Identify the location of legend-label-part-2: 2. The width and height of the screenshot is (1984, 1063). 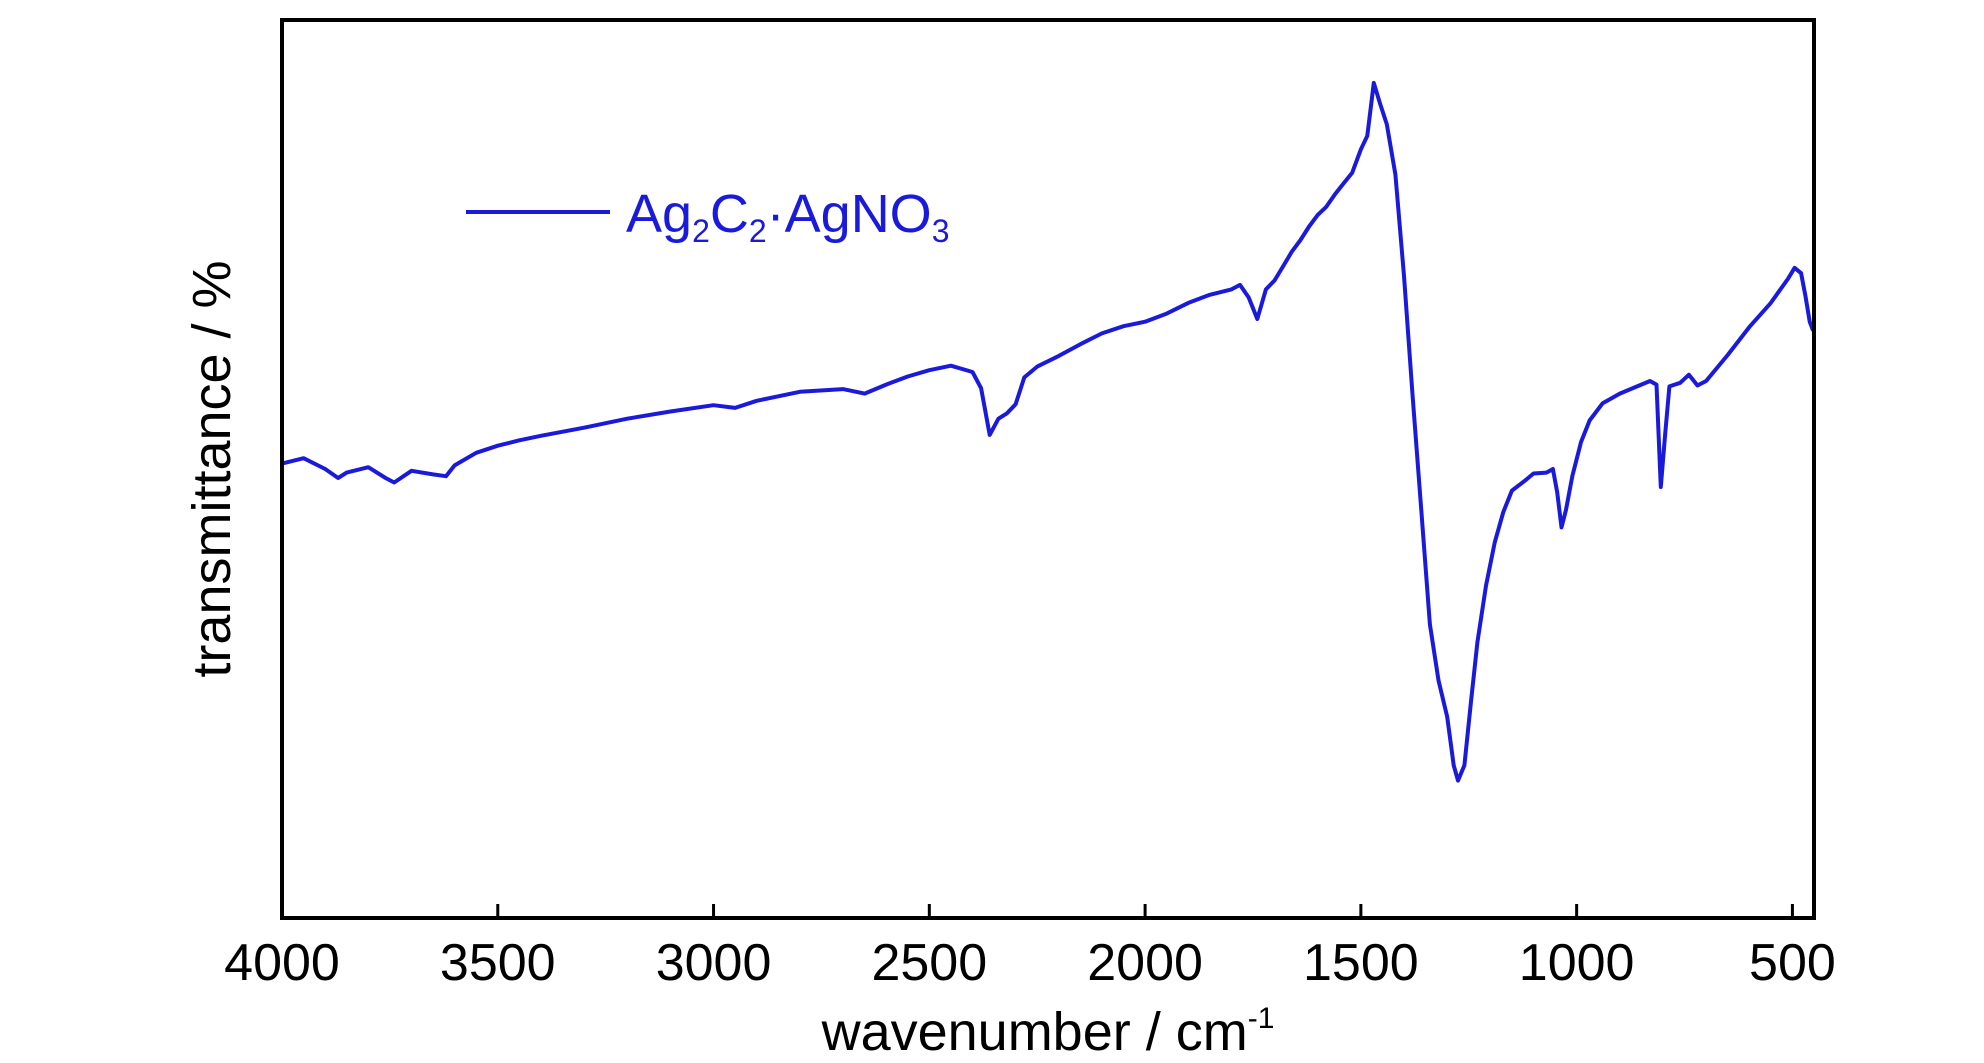
(701, 231).